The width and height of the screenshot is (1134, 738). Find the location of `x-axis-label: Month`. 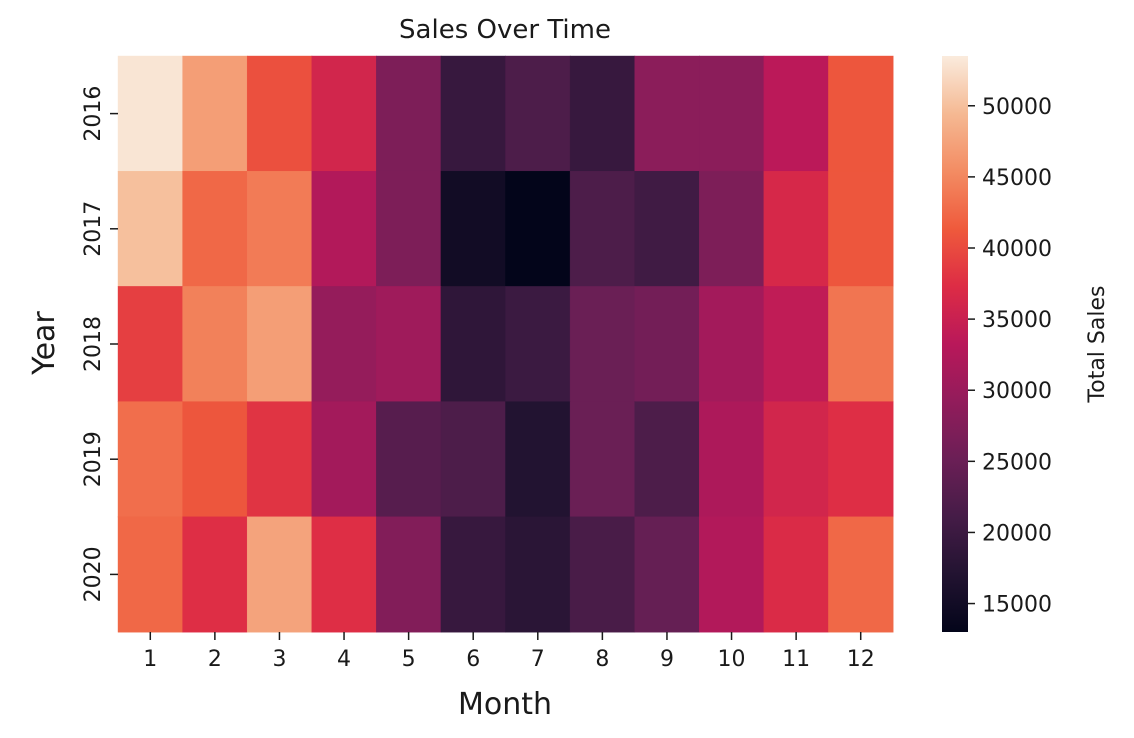

x-axis-label: Month is located at coordinates (505, 704).